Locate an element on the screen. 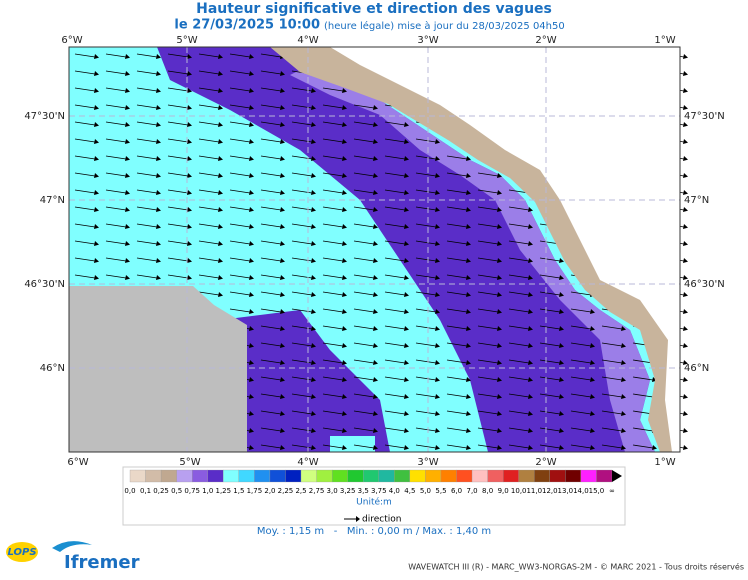 This screenshot has width=748, height=580. lon-label: 6°W is located at coordinates (71, 40).